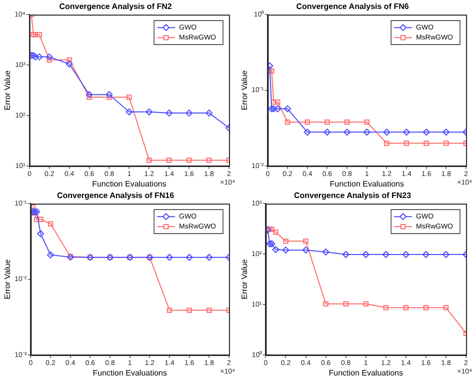 The width and height of the screenshot is (474, 379). Describe the element at coordinates (353, 7) in the screenshot. I see `chart-title: Convergence Analysis of FN6` at that location.